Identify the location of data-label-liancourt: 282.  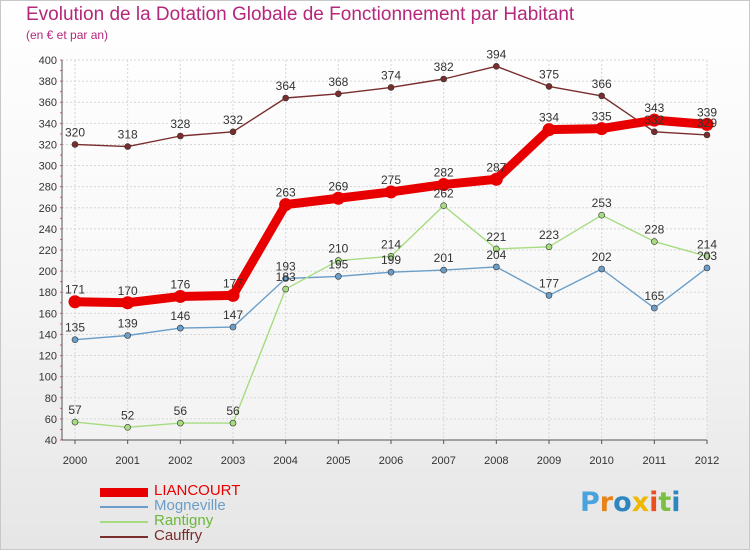
(444, 173).